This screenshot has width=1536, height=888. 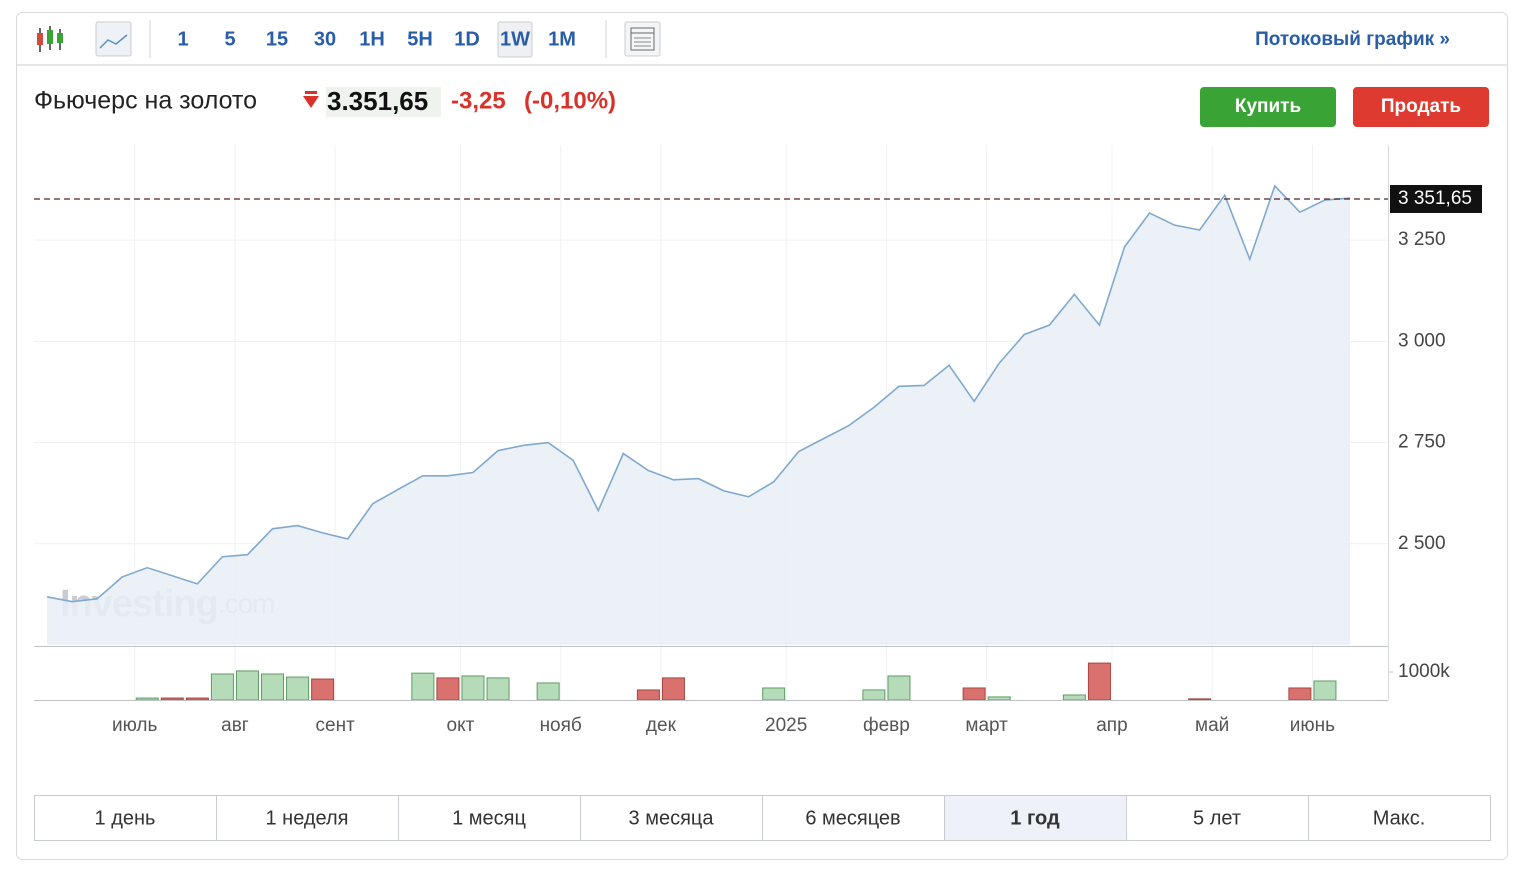 I want to click on x-tick-label: июнь, so click(x=1312, y=725).